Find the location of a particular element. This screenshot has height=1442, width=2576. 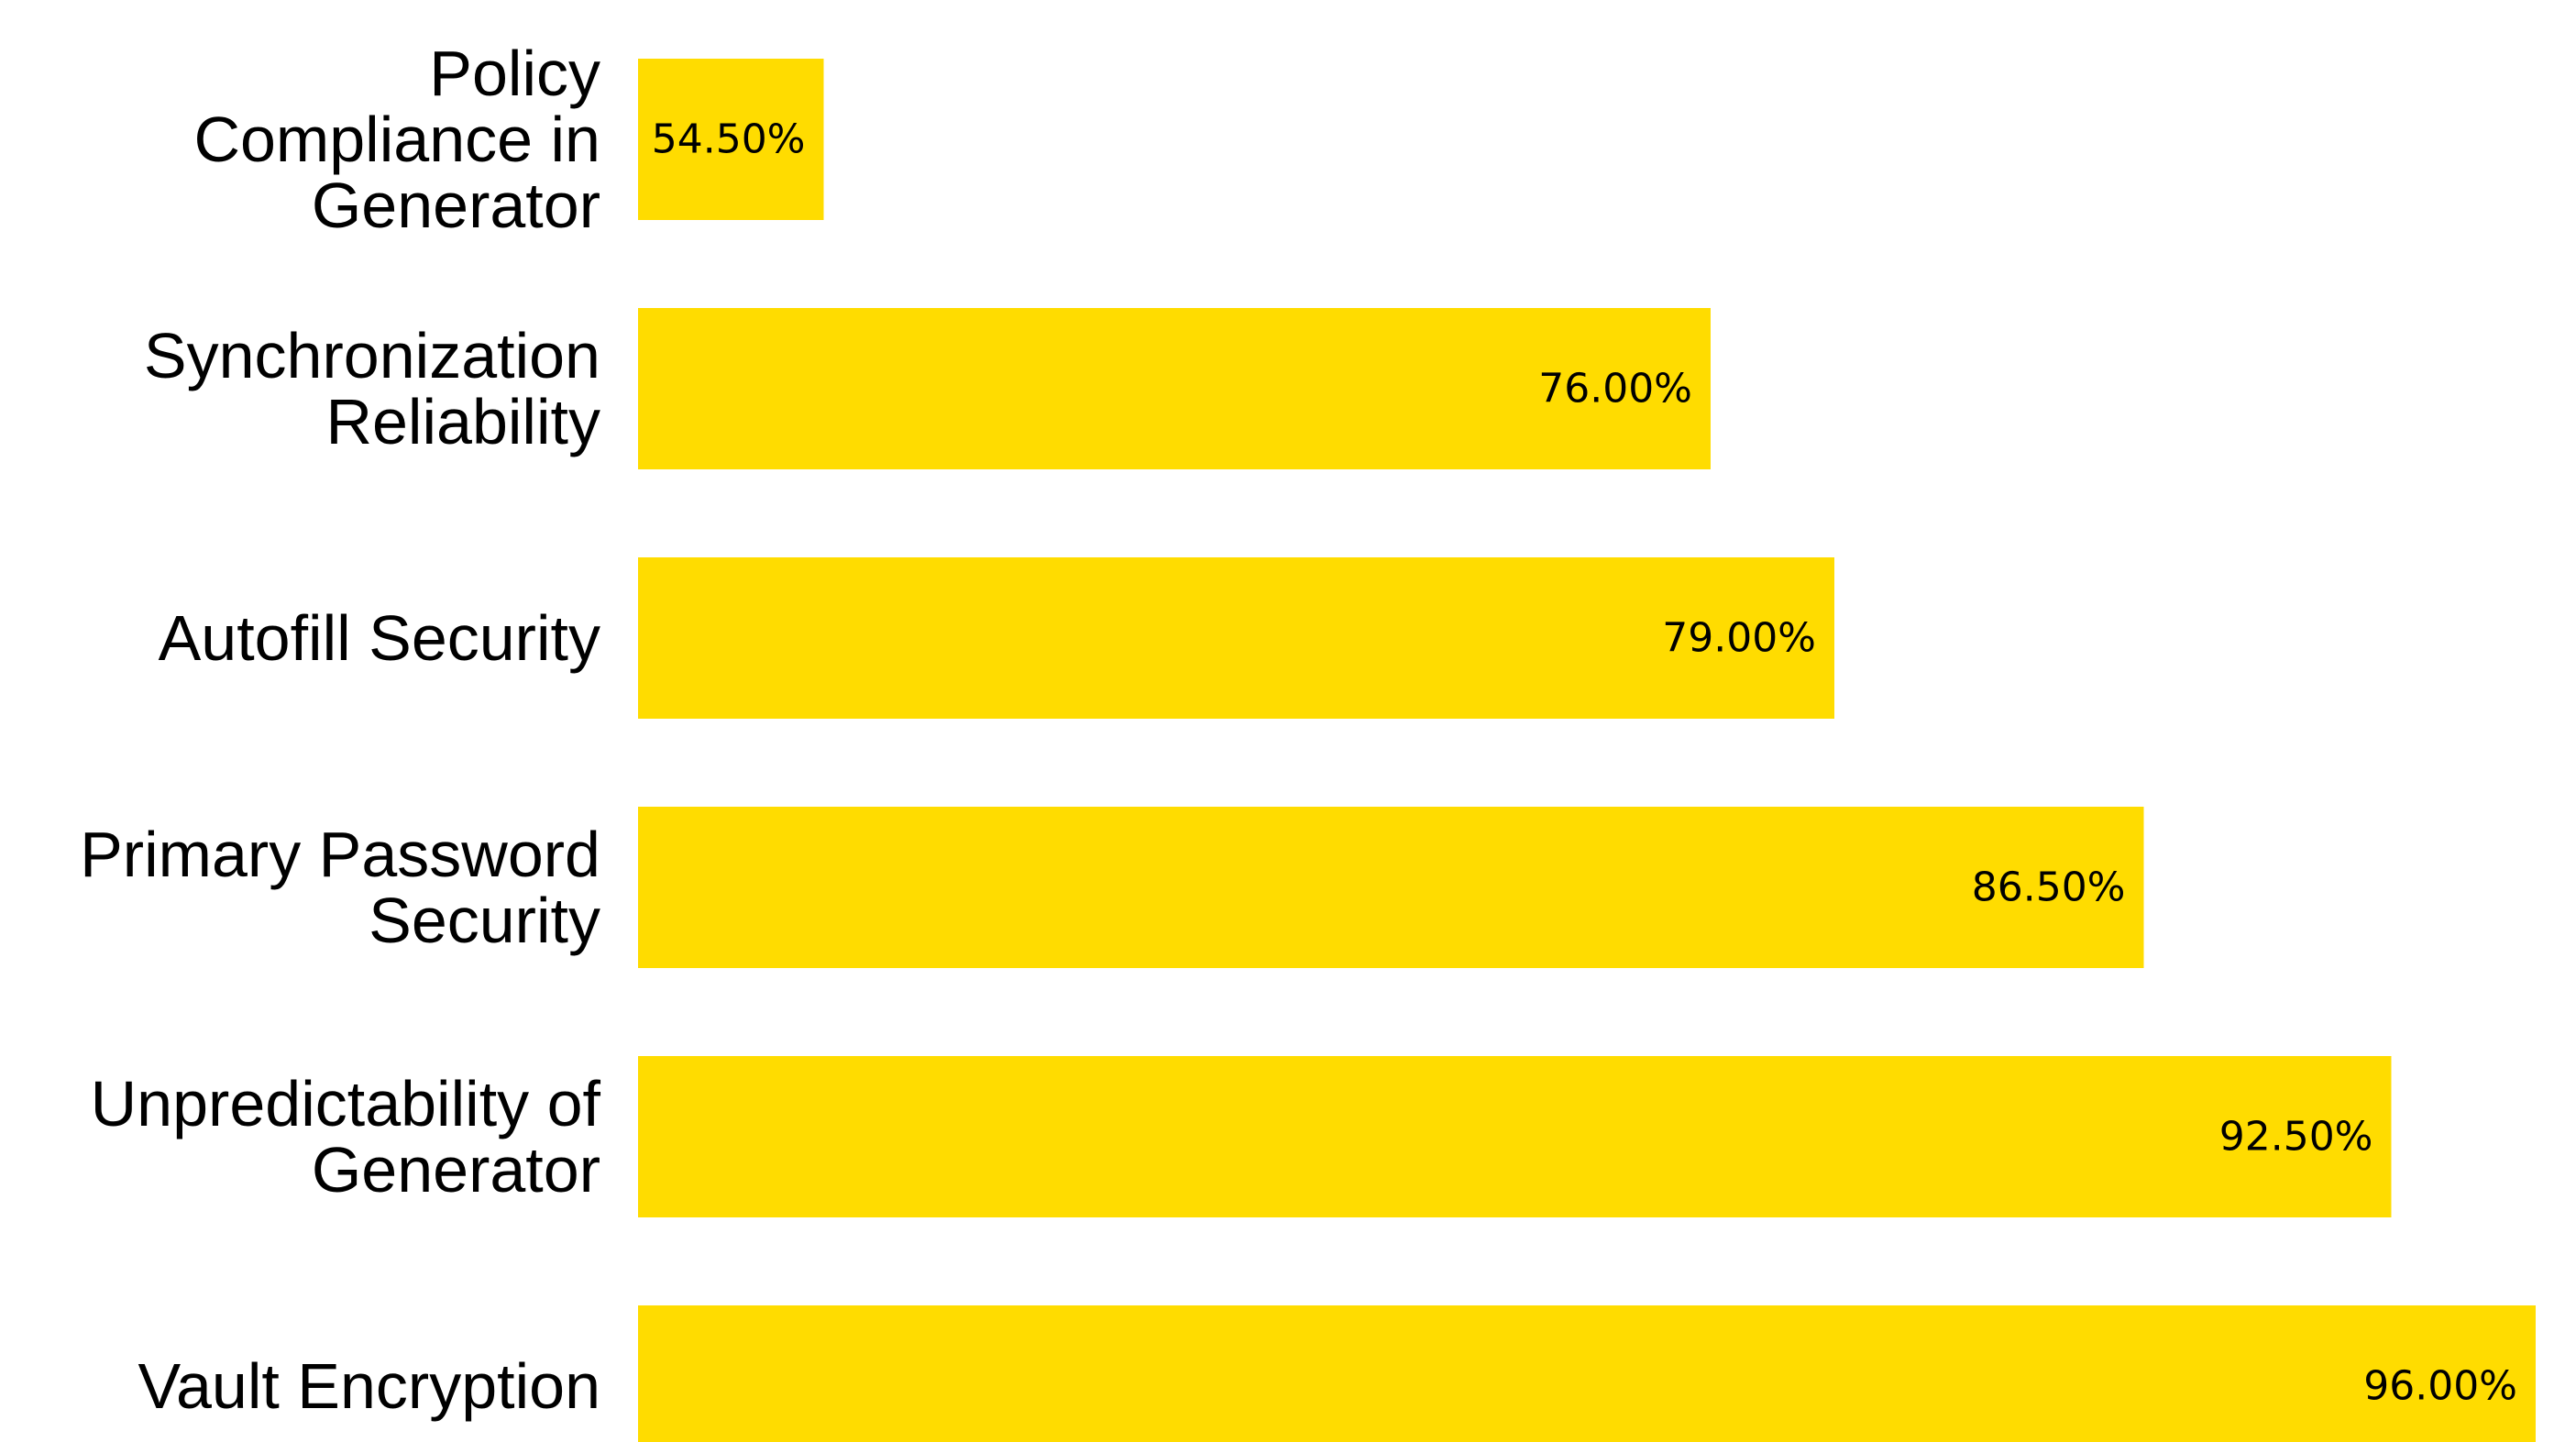

category-label-line: Reliability is located at coordinates (462, 421).